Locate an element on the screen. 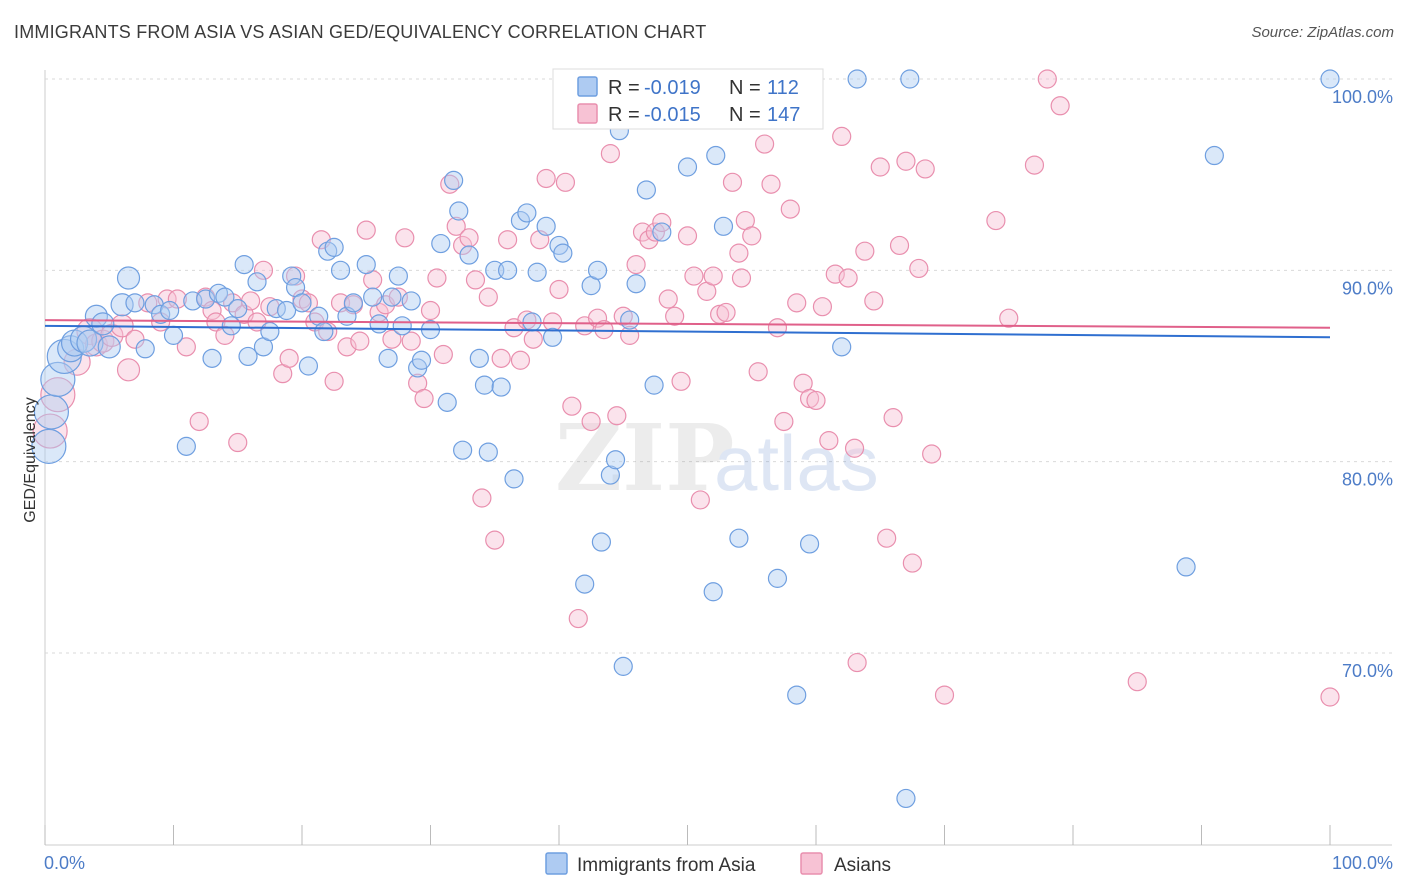 Image resolution: width=1406 pixels, height=892 pixels. y-tick-label-3: 70.0% is located at coordinates (1367, 671).